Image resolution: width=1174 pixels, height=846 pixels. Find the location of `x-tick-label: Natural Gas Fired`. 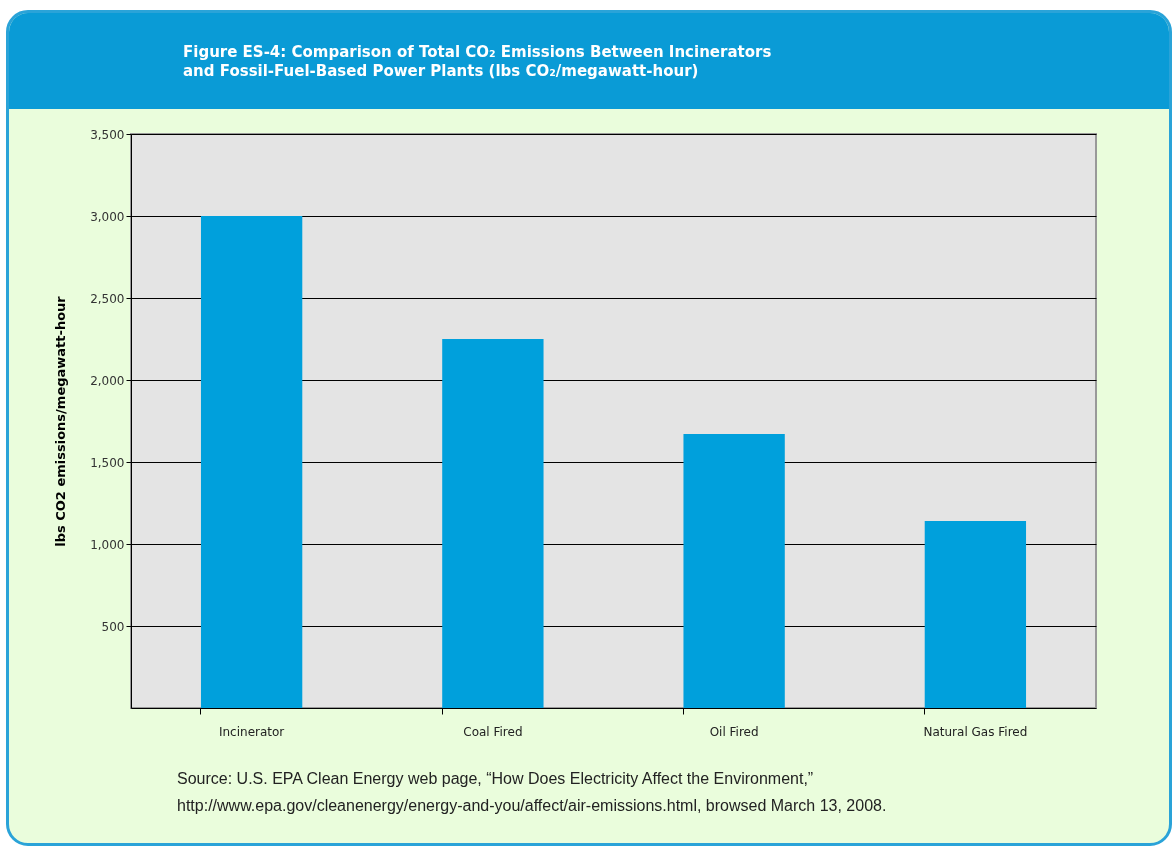

x-tick-label: Natural Gas Fired is located at coordinates (975, 731).